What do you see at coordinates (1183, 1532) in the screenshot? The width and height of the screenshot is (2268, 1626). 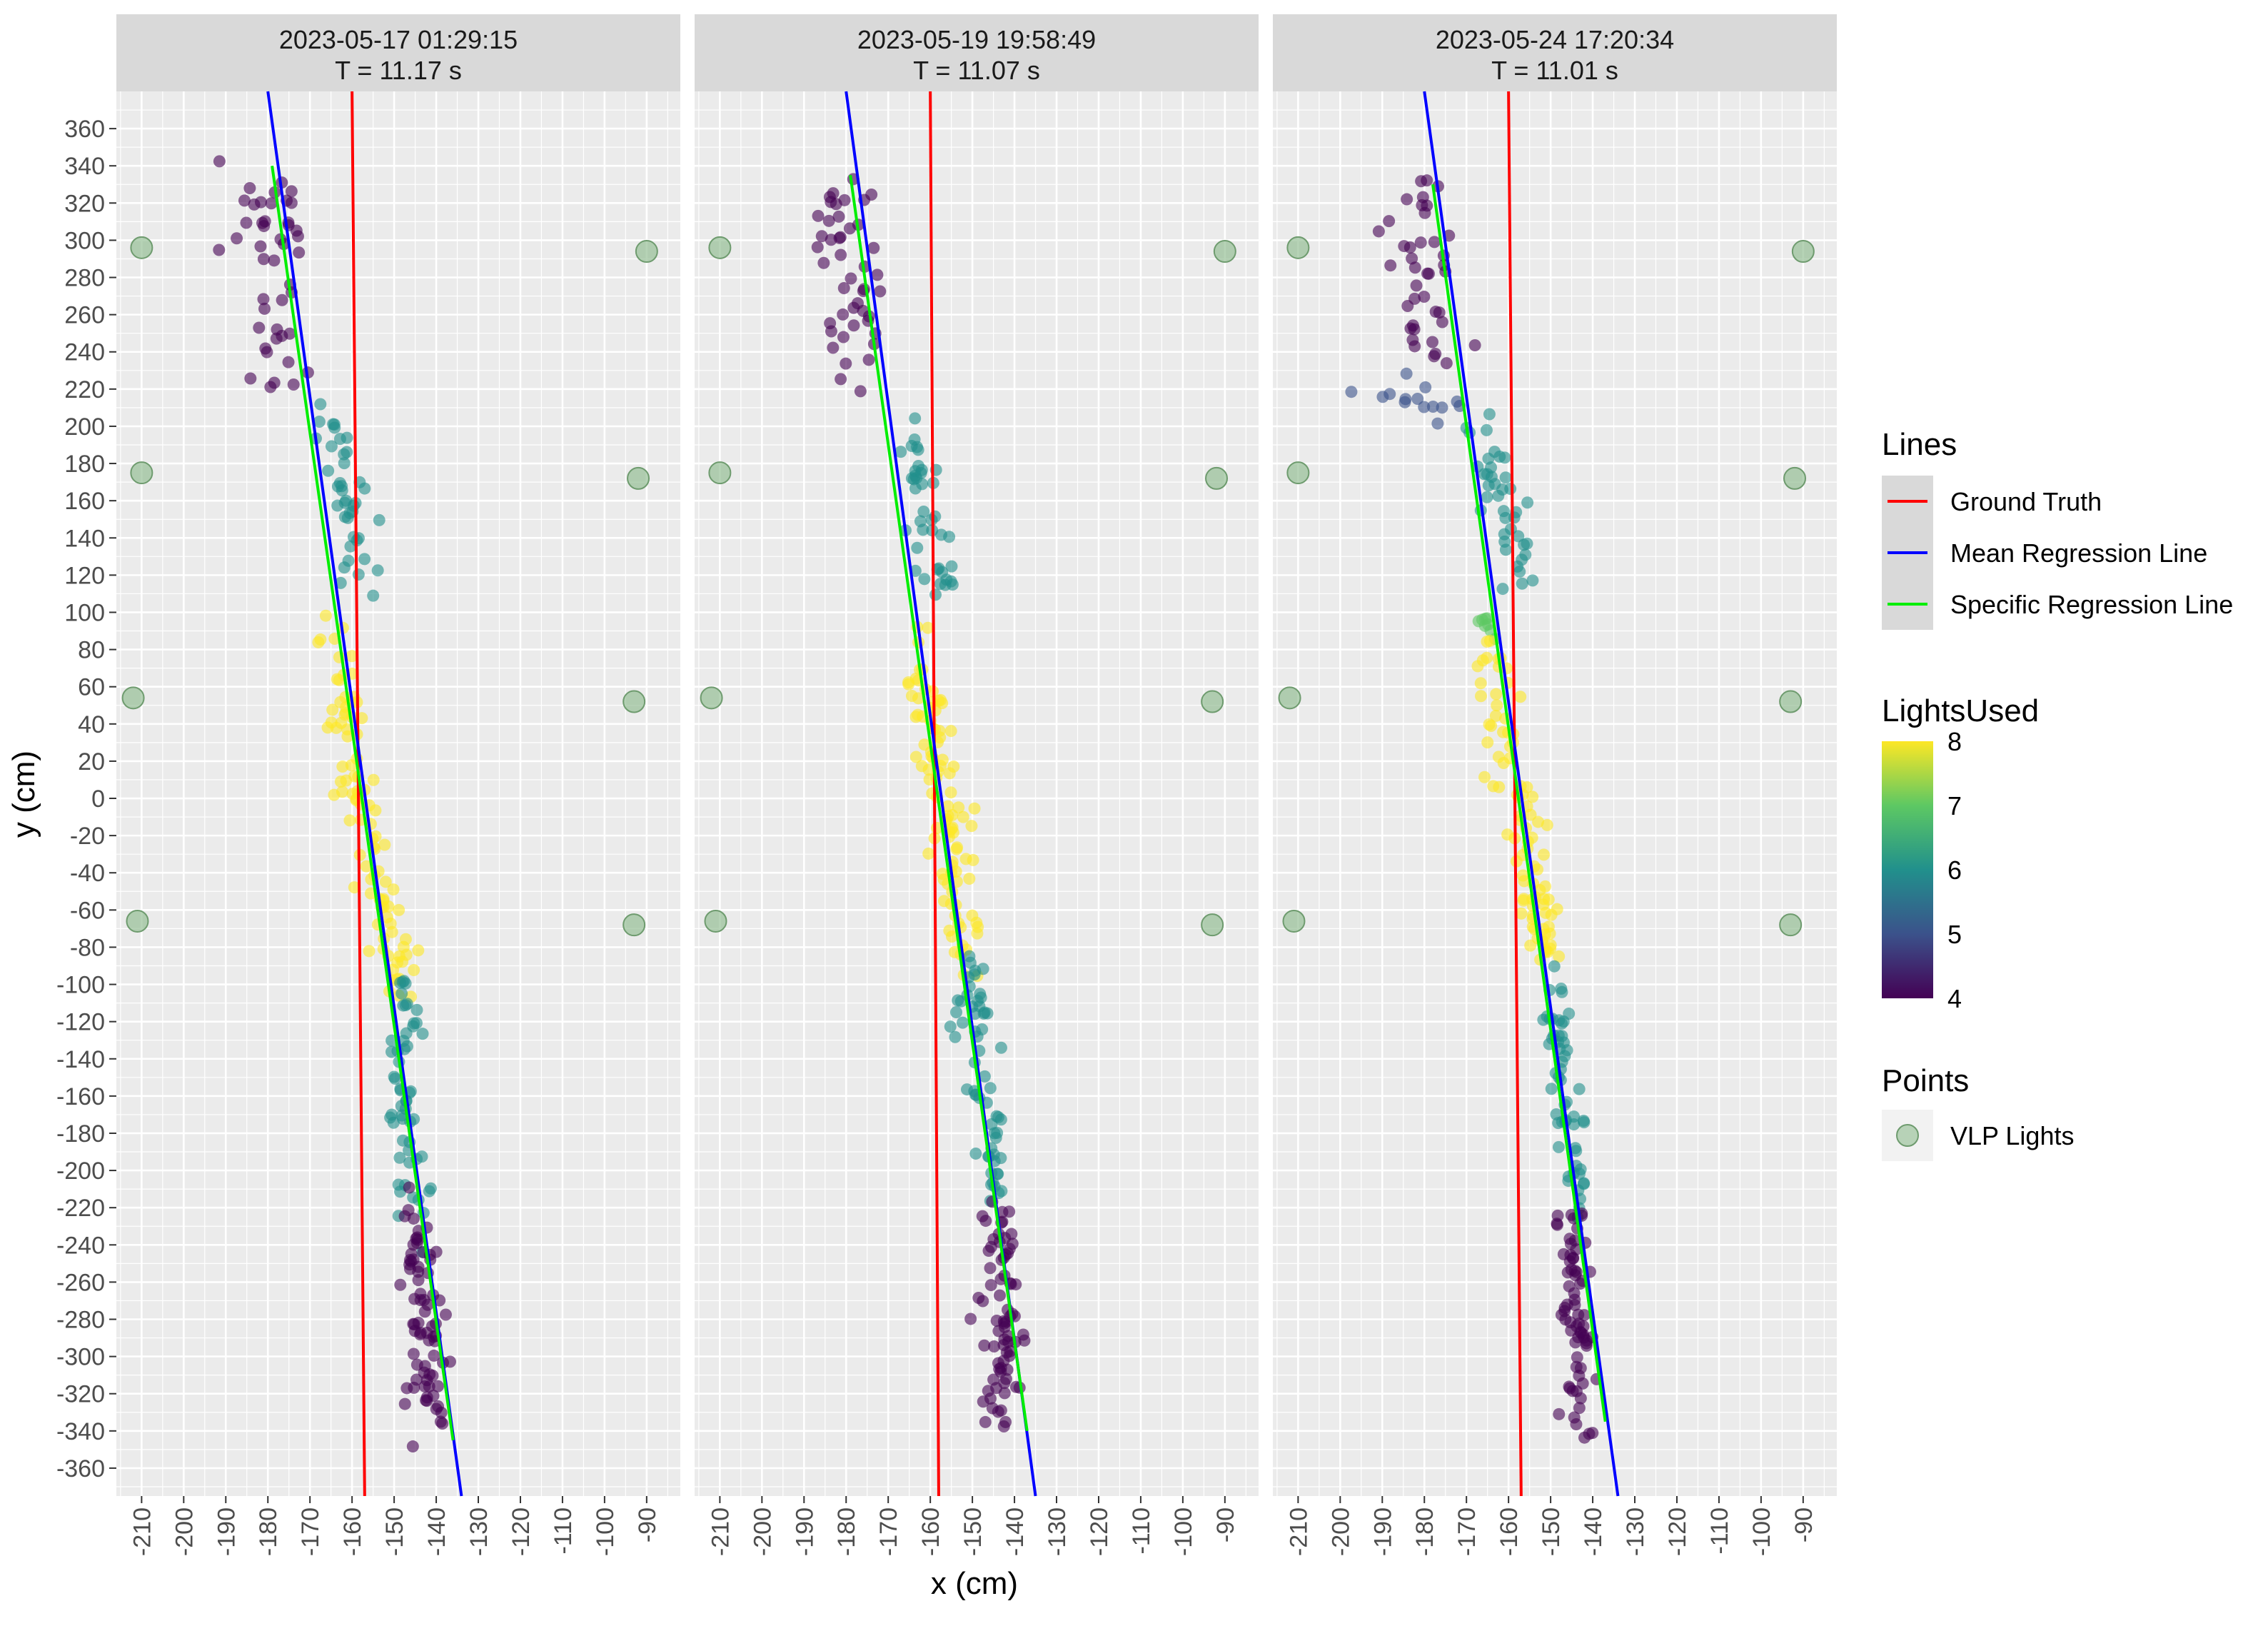 I see `x-tick-label: -100` at bounding box center [1183, 1532].